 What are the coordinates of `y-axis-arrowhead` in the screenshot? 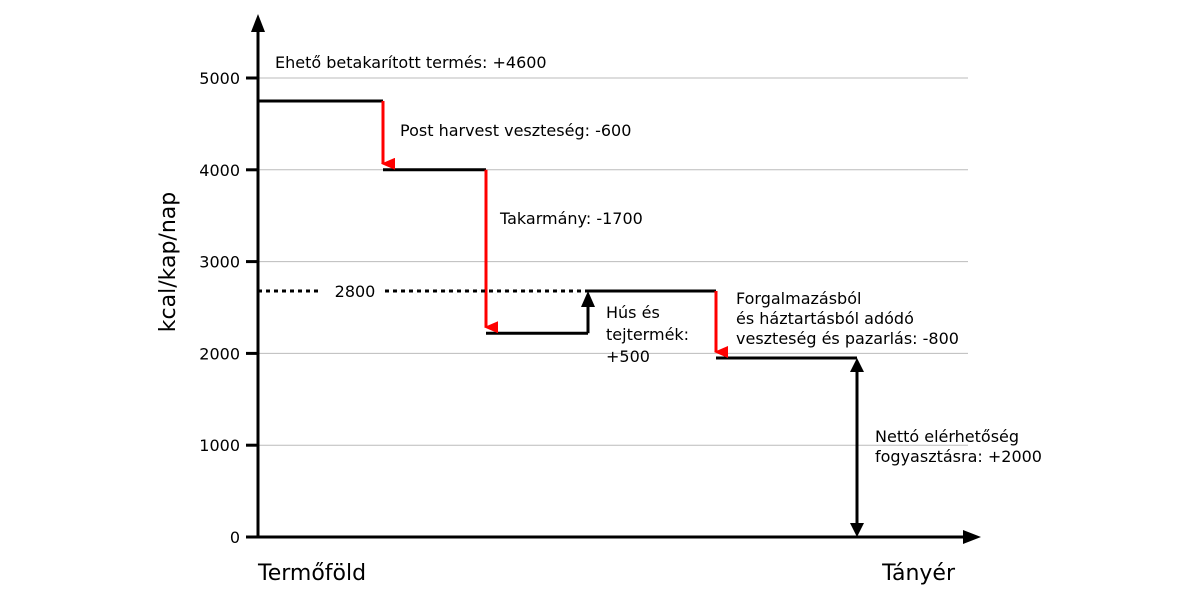 It's located at (258, 23).